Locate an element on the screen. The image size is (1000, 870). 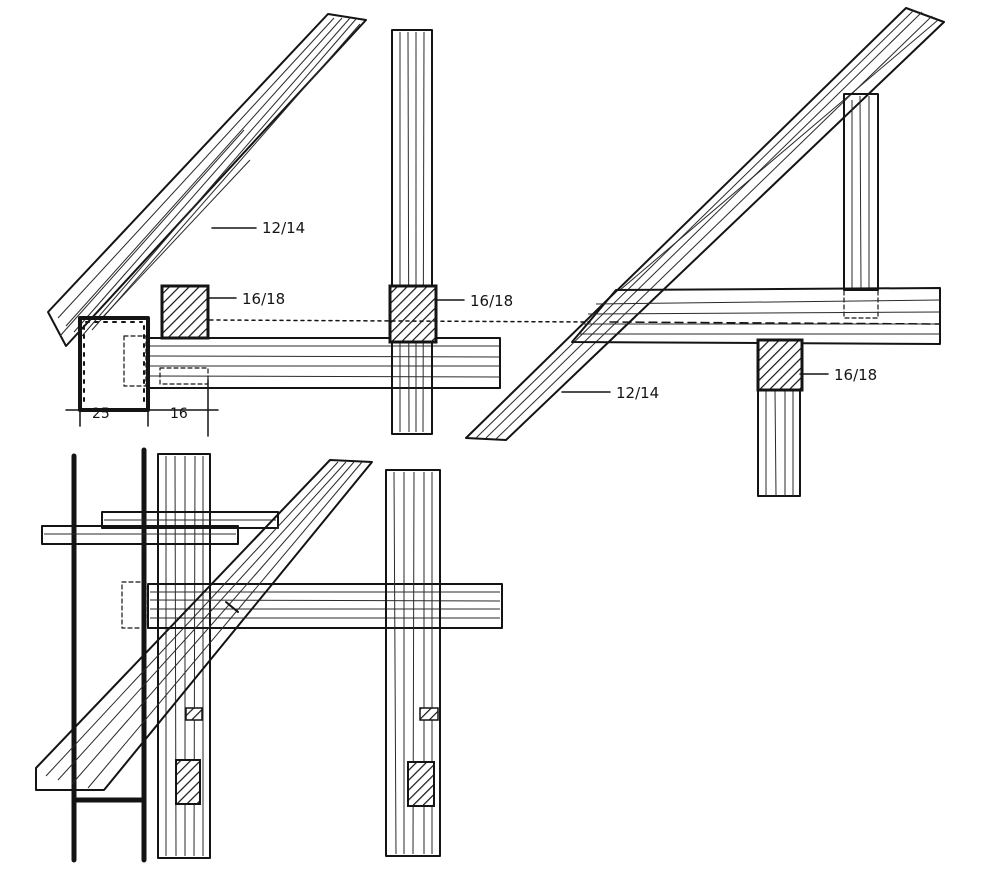
beam-right is located at coordinates (756, 316).